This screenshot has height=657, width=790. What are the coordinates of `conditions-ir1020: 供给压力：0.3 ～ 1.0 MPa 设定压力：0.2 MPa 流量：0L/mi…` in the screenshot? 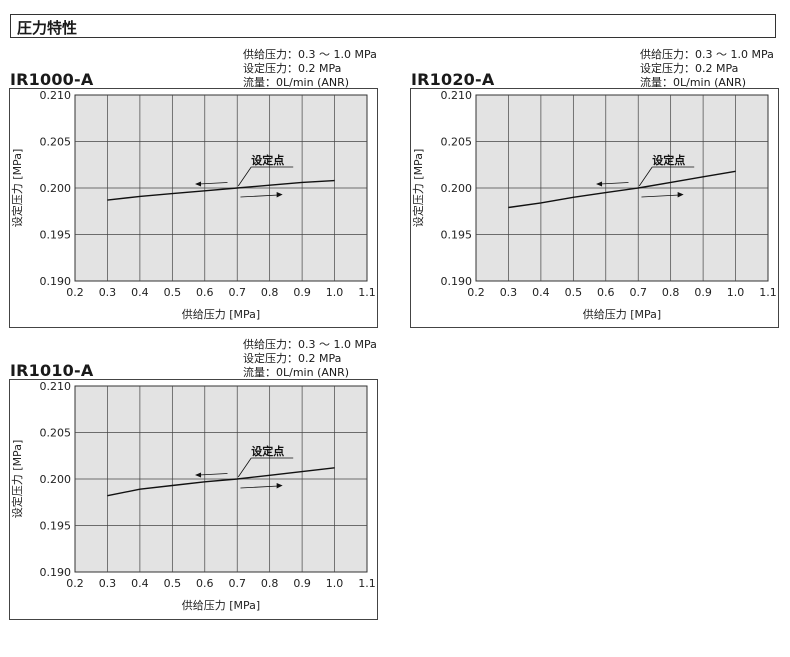 It's located at (707, 69).